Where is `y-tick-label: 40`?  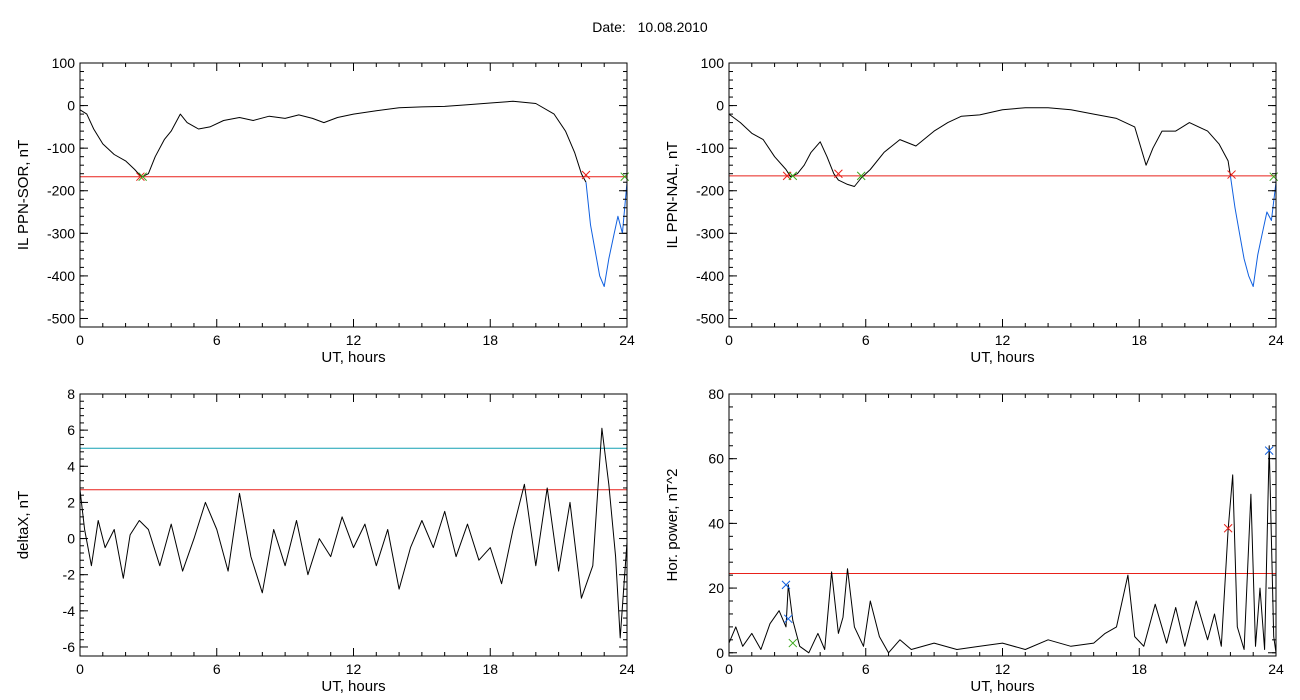
y-tick-label: 40 is located at coordinates (716, 523).